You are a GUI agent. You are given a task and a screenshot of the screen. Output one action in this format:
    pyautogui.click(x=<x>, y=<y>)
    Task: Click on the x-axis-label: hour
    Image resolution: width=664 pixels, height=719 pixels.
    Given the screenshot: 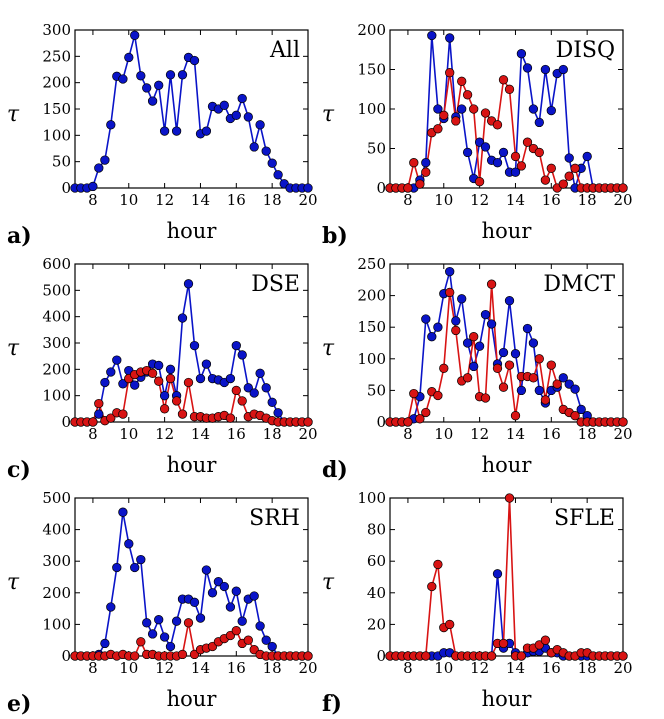 What is the action you would take?
    pyautogui.click(x=192, y=231)
    